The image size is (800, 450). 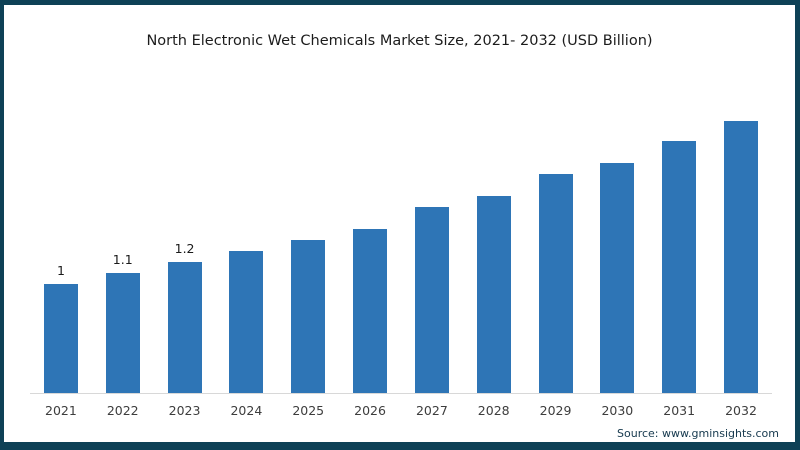 What do you see at coordinates (555, 283) in the screenshot?
I see `bar-2029` at bounding box center [555, 283].